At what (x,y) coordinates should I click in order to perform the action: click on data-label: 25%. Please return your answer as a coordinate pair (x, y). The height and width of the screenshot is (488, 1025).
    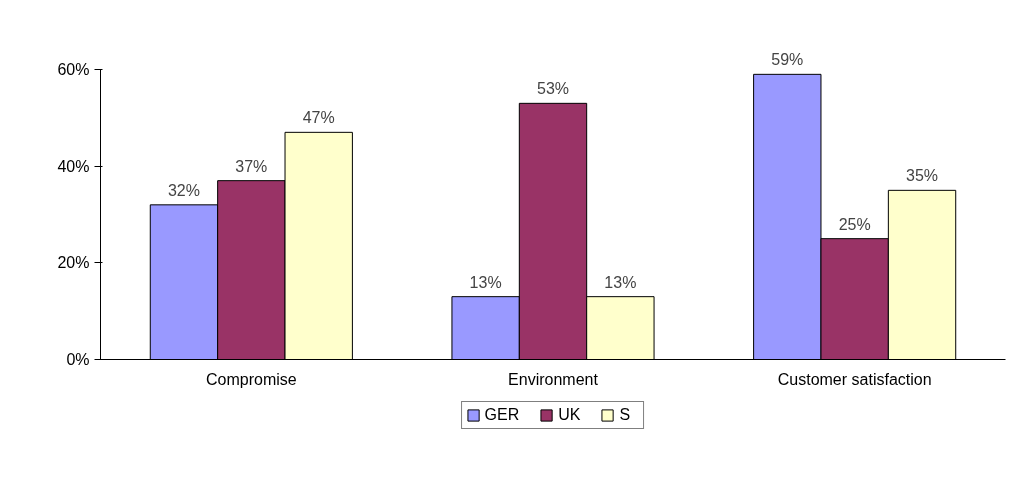
    Looking at the image, I should click on (854, 224).